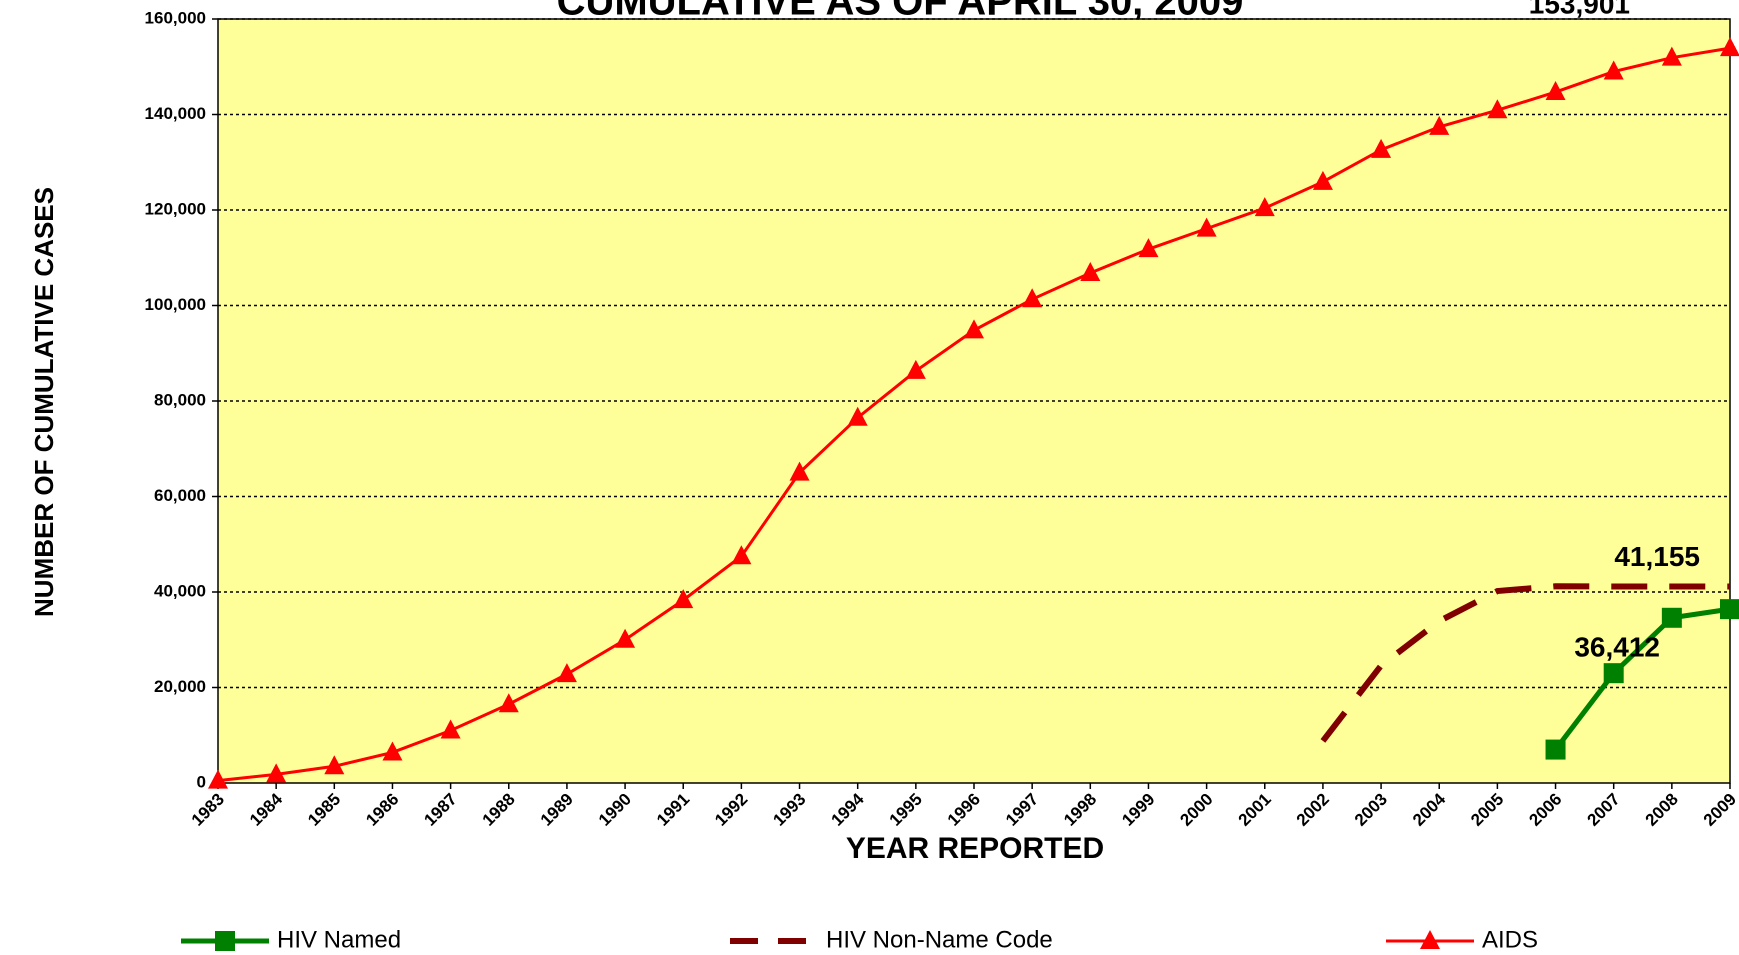  I want to click on x-tick-label: 1992, so click(731, 810).